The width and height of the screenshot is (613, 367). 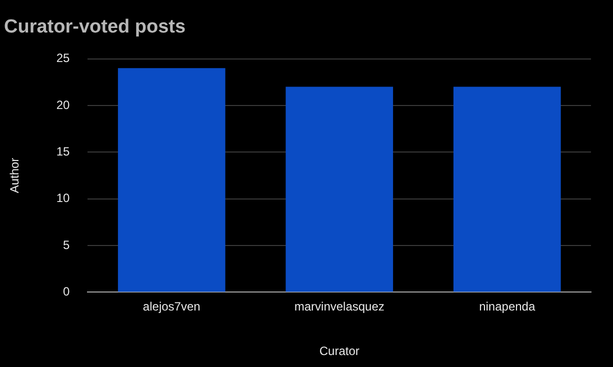 I want to click on y-axis-title: Author, so click(x=15, y=176).